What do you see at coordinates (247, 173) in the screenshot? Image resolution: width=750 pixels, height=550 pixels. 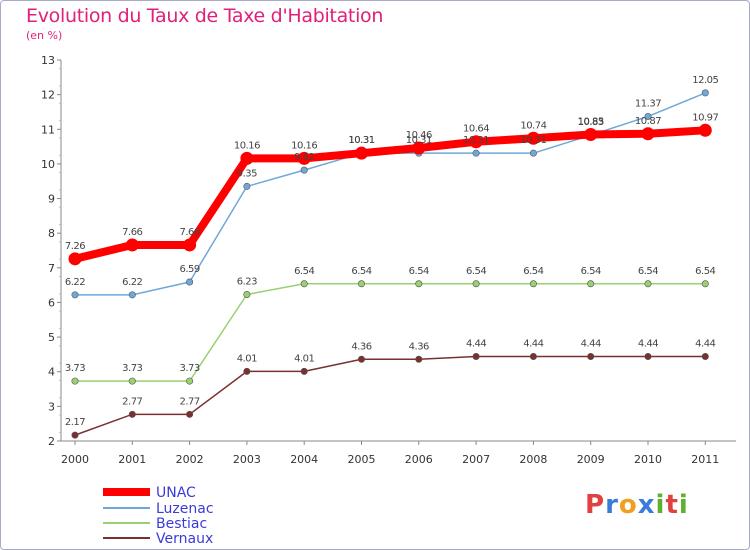 I see `data-label-luzenac: 9.35` at bounding box center [247, 173].